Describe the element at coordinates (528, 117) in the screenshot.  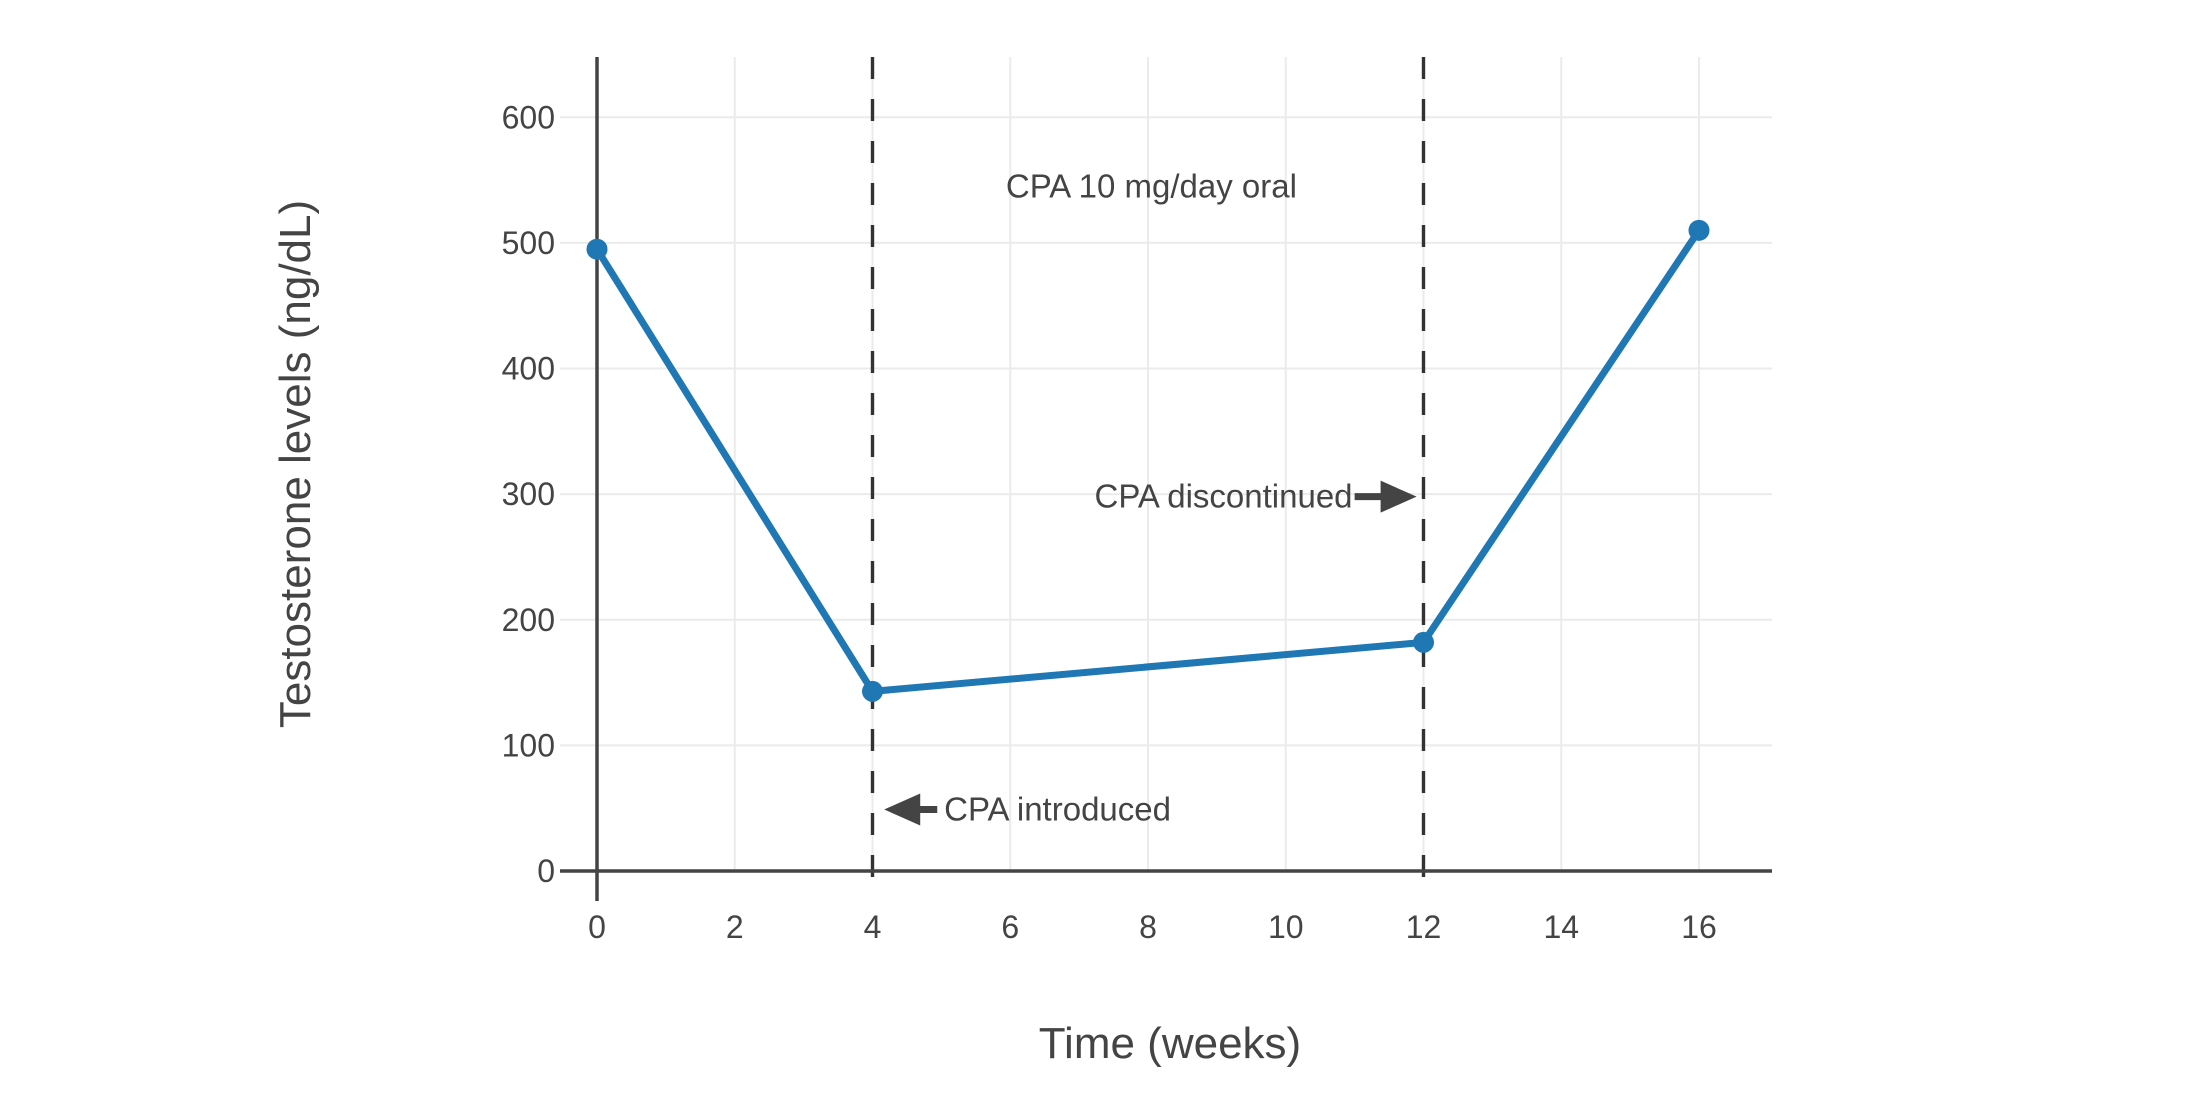
I see `y-tick-label: 600` at that location.